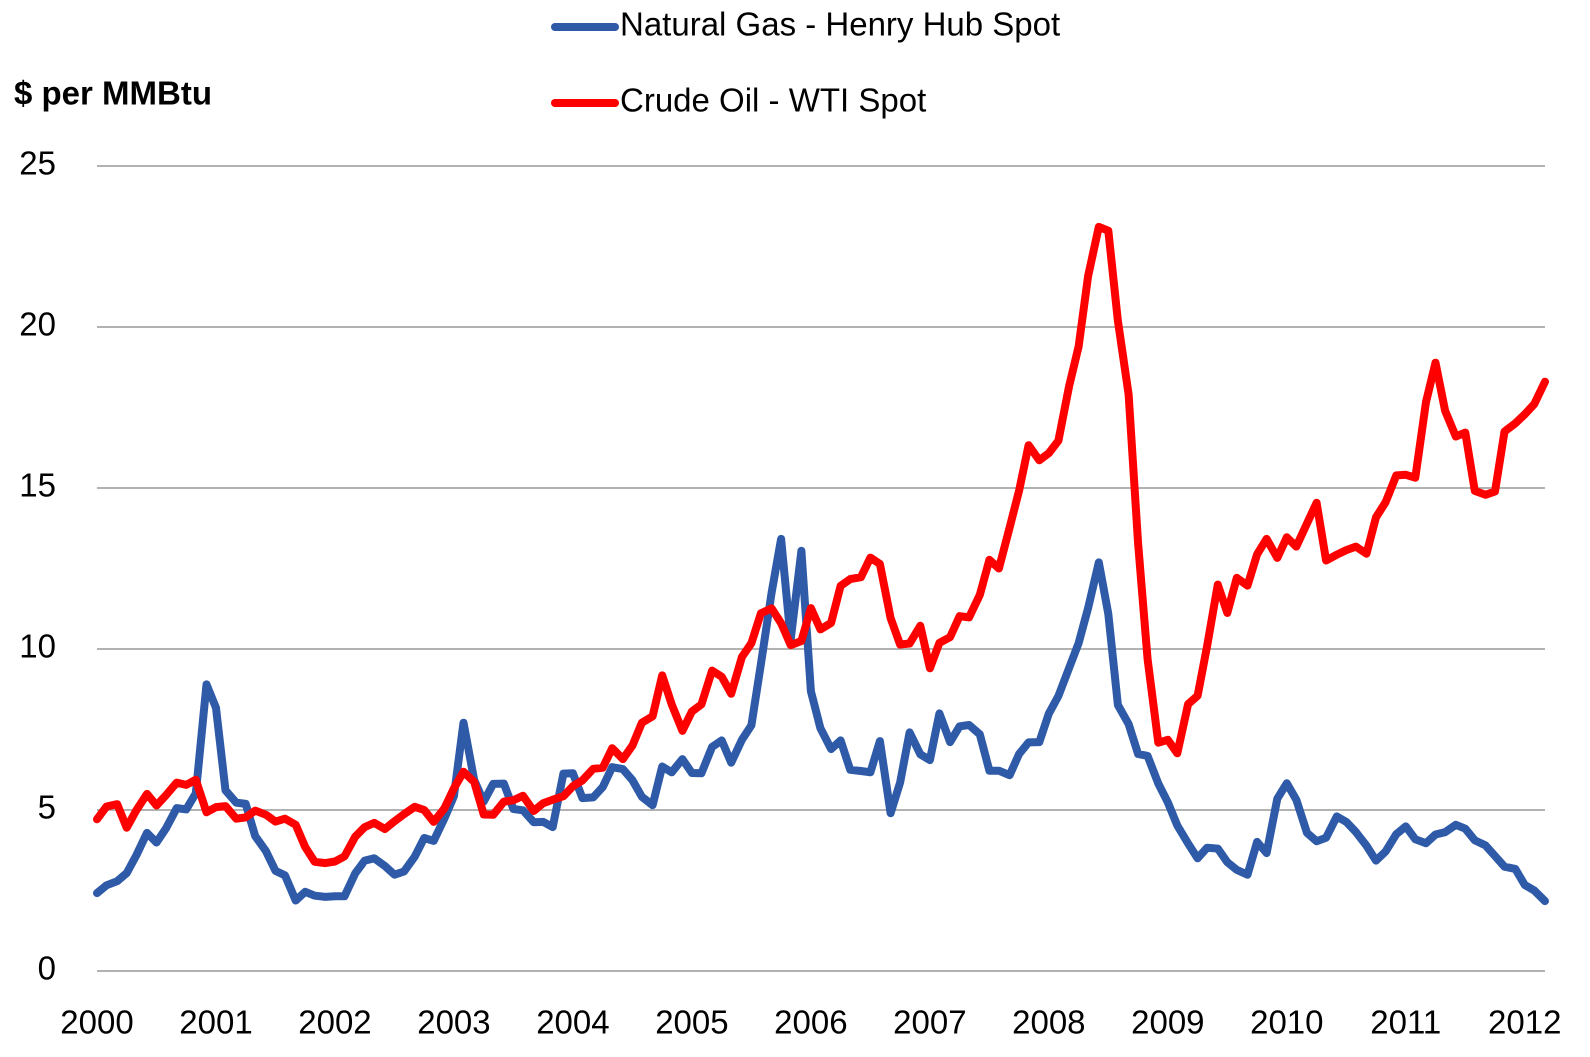 This screenshot has width=1590, height=1057. Describe the element at coordinates (37, 485) in the screenshot. I see `y-tick-label: 15` at that location.